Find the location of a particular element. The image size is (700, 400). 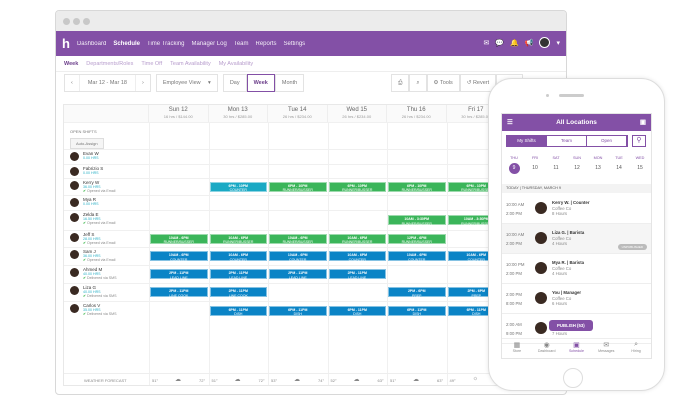

revert-button: ↺ Revert is located at coordinates (478, 83).